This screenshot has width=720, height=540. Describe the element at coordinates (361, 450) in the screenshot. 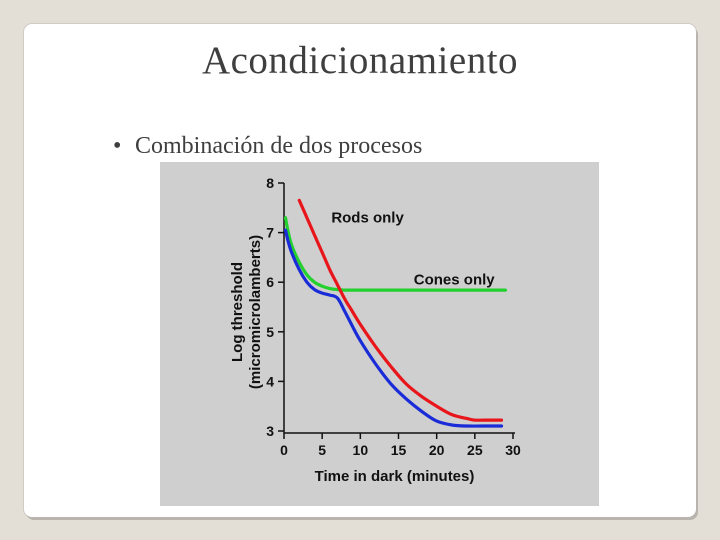

I see `x-tick-label: 10` at that location.